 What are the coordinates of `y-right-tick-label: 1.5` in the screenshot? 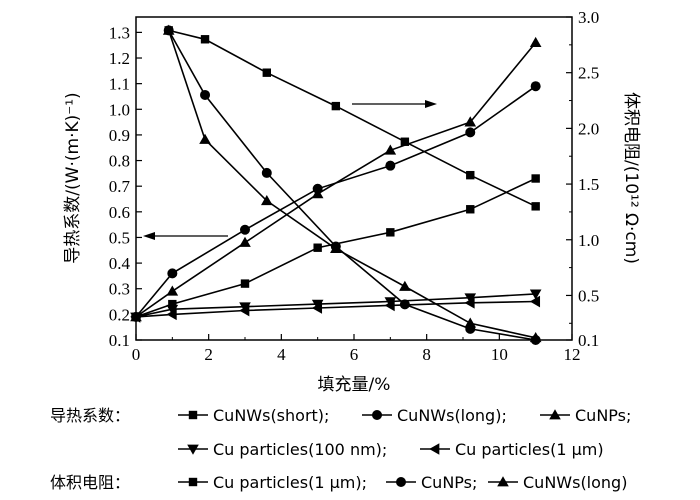 It's located at (588, 184).